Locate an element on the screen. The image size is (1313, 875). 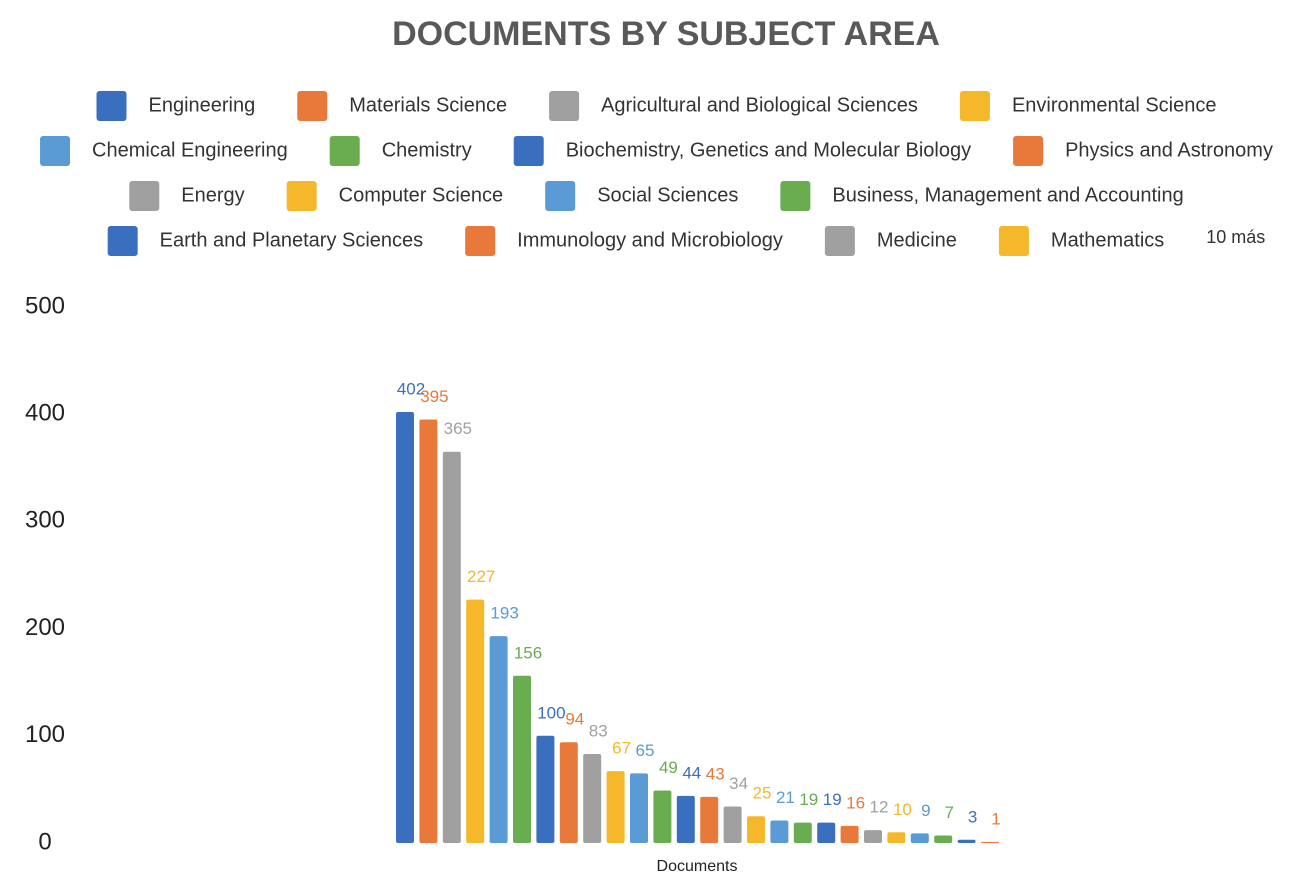
legend-label: Physics and Astronomy is located at coordinates (1169, 150).